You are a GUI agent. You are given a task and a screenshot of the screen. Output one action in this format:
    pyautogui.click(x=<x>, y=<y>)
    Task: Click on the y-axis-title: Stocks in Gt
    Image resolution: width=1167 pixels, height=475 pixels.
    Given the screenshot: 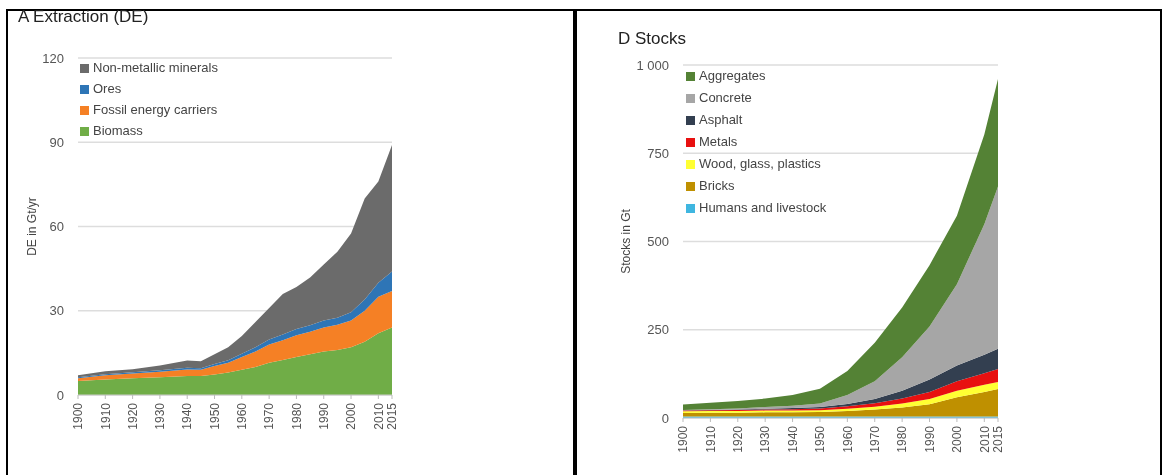 What is the action you would take?
    pyautogui.click(x=626, y=241)
    